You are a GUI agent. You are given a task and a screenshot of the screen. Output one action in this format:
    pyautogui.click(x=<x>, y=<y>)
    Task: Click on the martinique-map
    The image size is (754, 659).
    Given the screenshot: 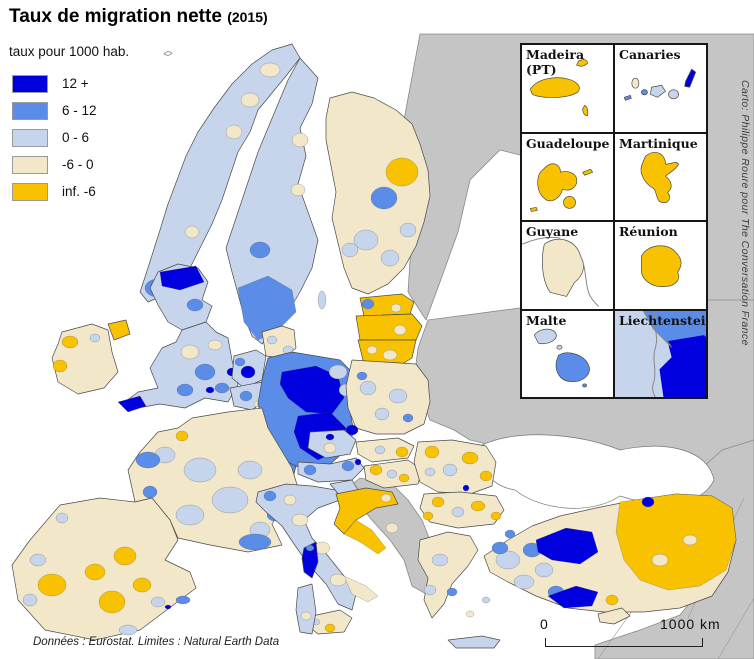 What is the action you would take?
    pyautogui.click(x=659, y=177)
    